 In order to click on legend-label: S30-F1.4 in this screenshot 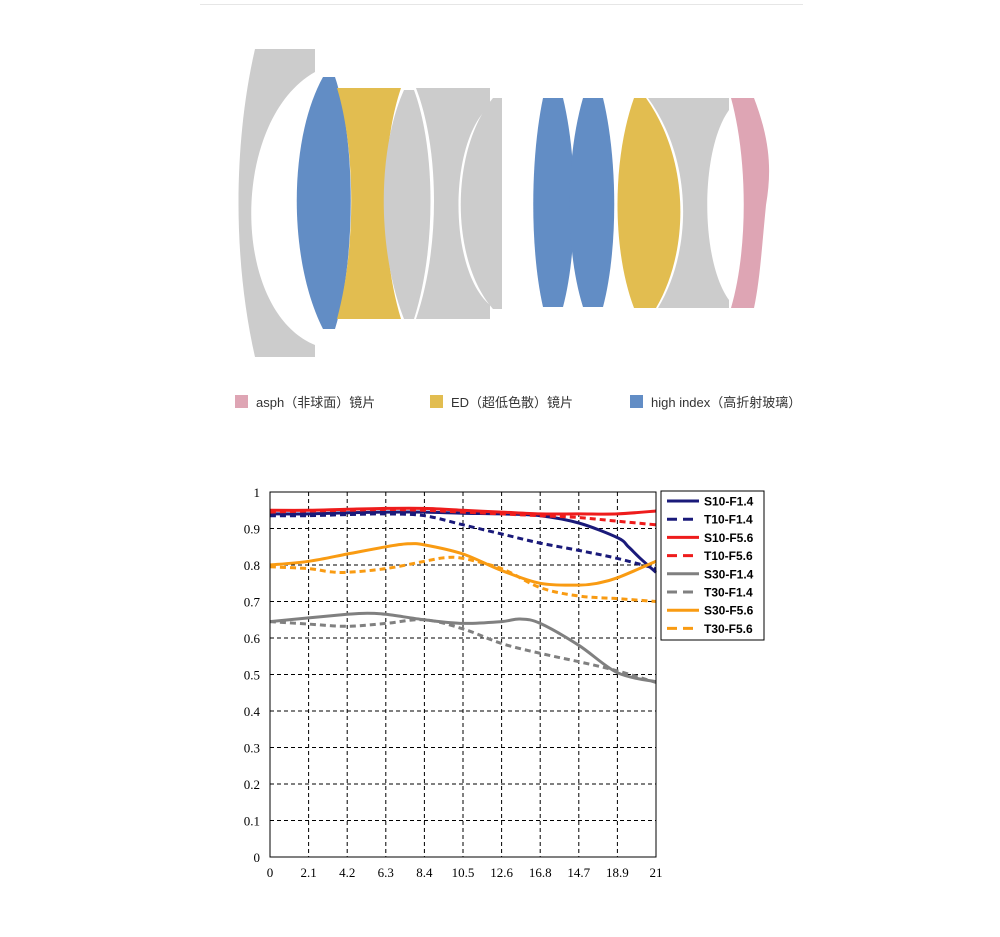, I will do `click(729, 574)`.